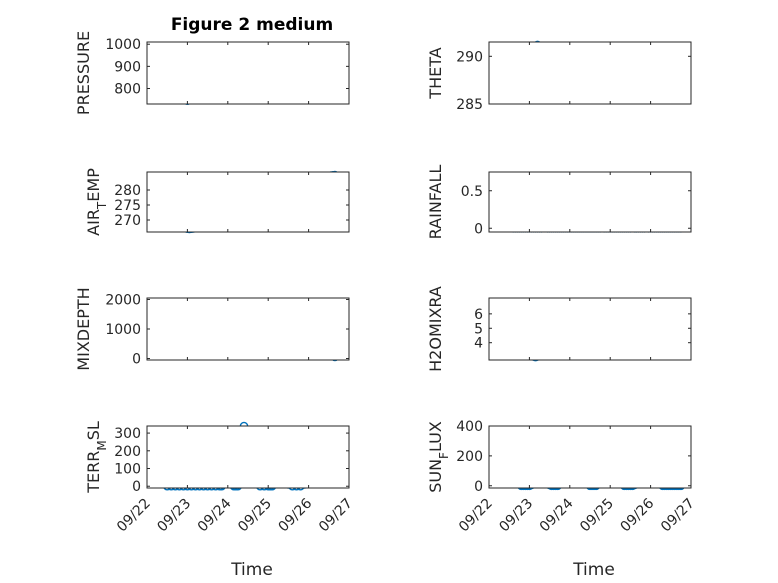 This screenshot has height=583, width=778. What do you see at coordinates (478, 329) in the screenshot?
I see `y-tick-label: 5` at bounding box center [478, 329].